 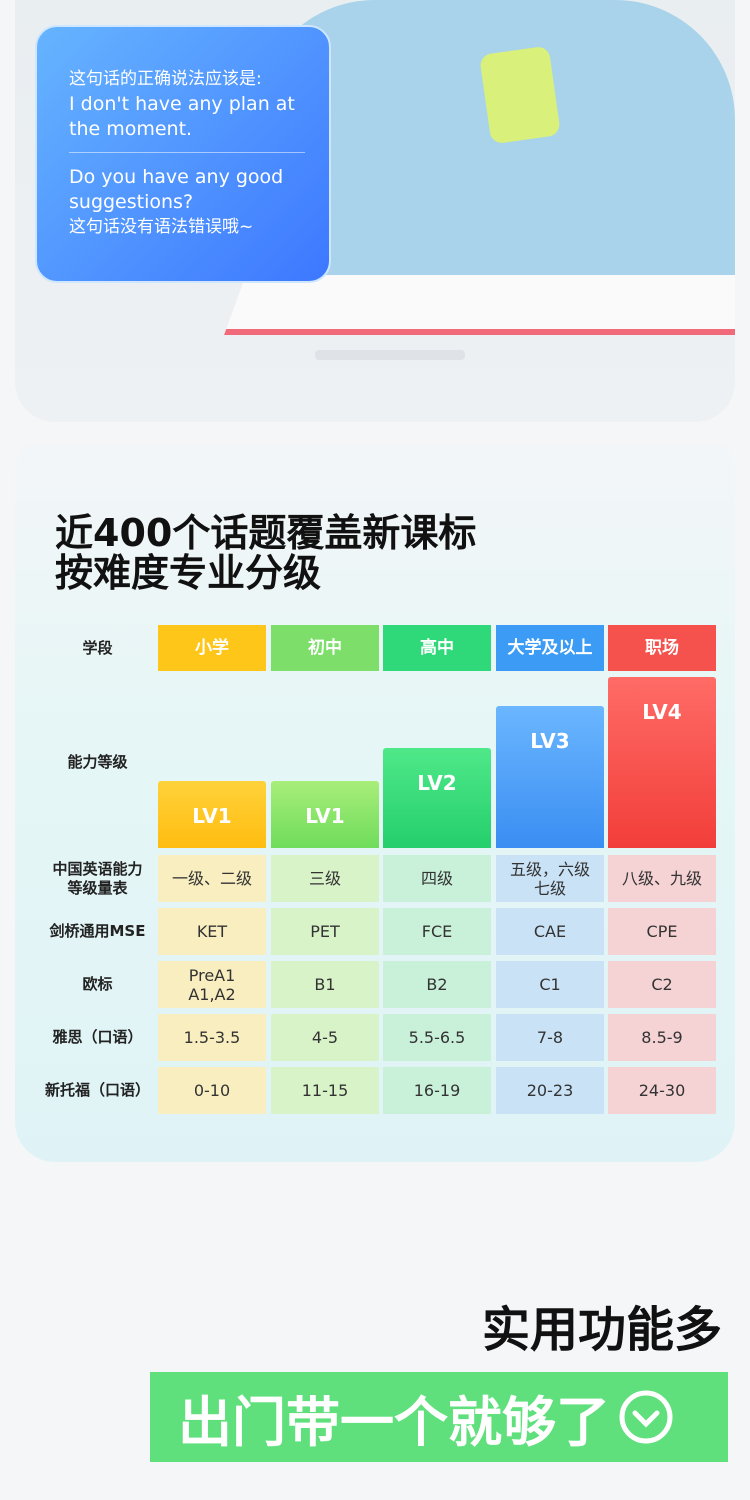 What do you see at coordinates (550, 777) in the screenshot?
I see `level-bar: LV3` at bounding box center [550, 777].